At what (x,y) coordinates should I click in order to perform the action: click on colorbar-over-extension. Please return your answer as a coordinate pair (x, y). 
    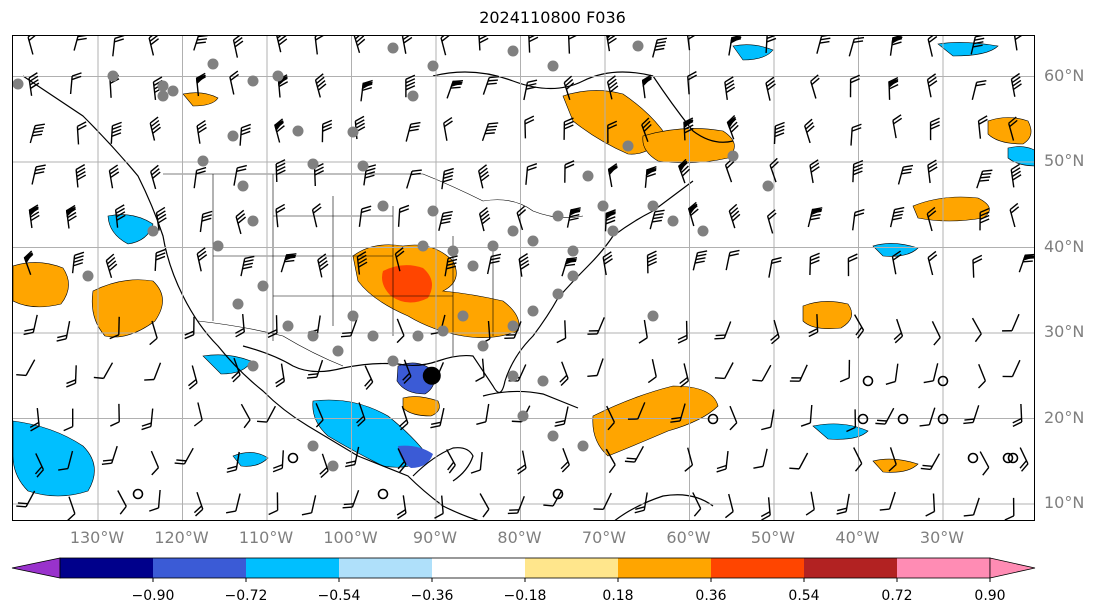
    Looking at the image, I should click on (1012, 568).